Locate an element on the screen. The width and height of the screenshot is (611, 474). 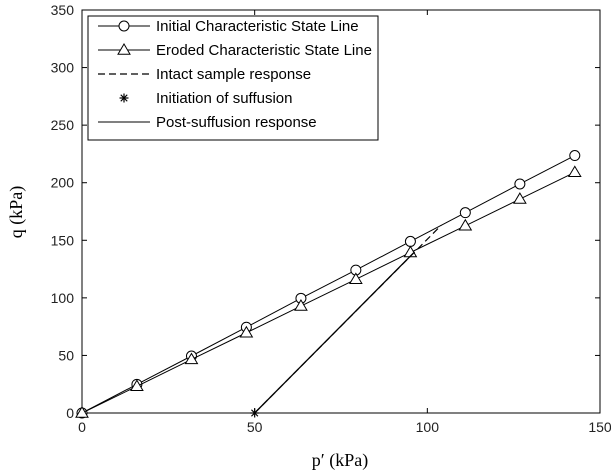
y-tick-label: 0 is located at coordinates (70, 413).